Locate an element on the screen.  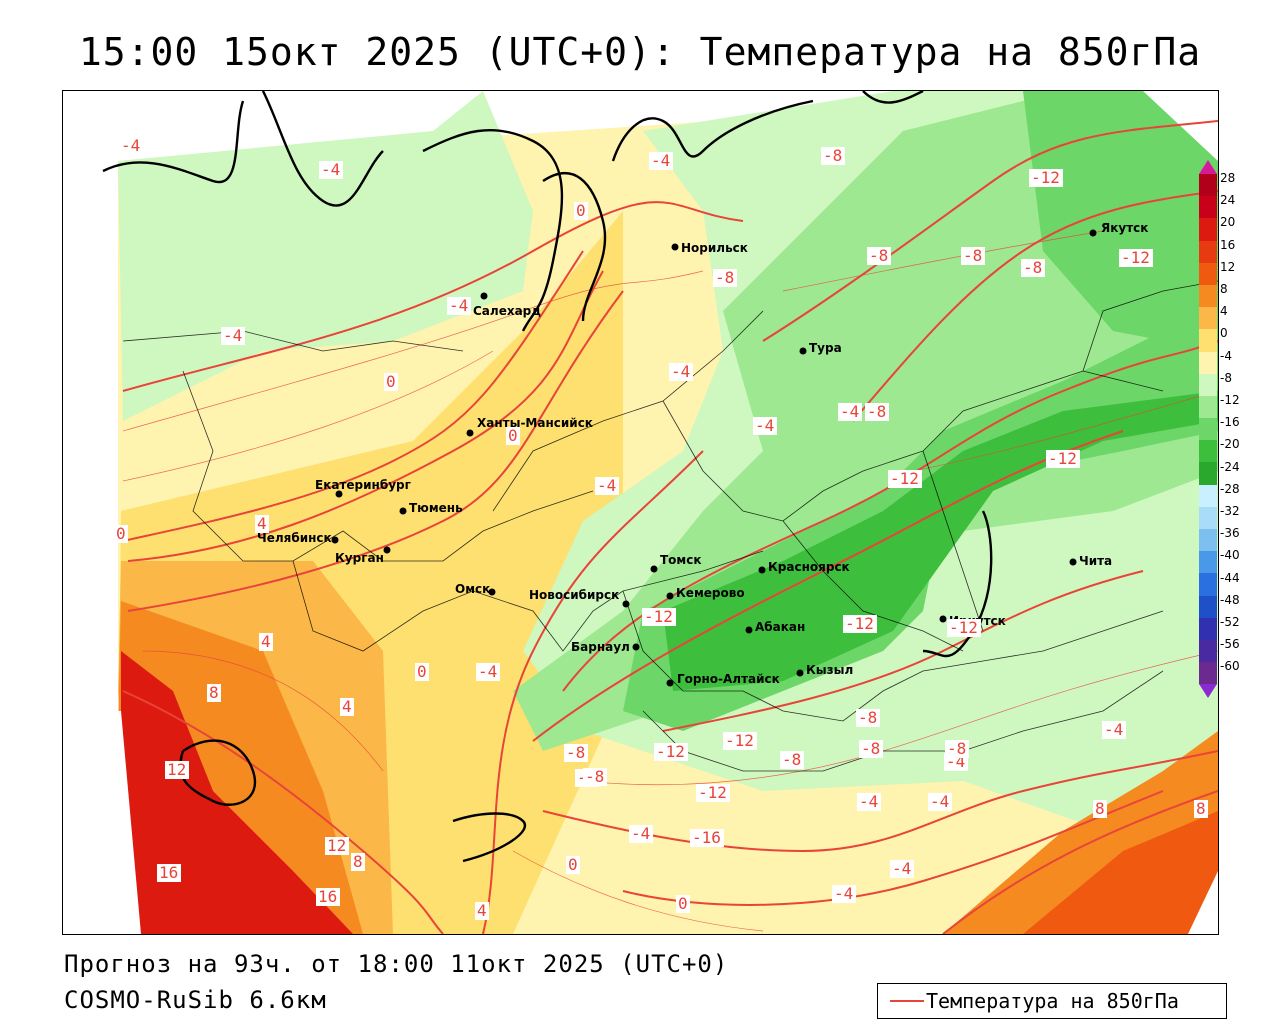
city-label-chelyabinsk: Челябинск is located at coordinates (294, 538).